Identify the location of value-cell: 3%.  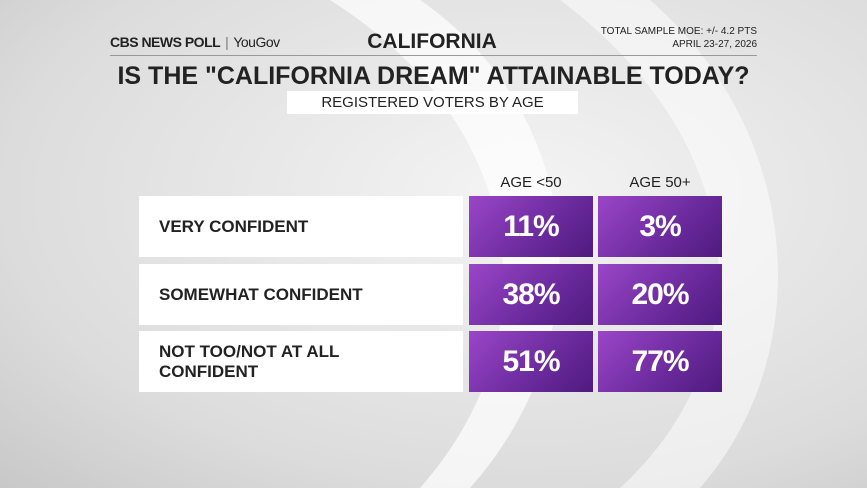
(660, 226).